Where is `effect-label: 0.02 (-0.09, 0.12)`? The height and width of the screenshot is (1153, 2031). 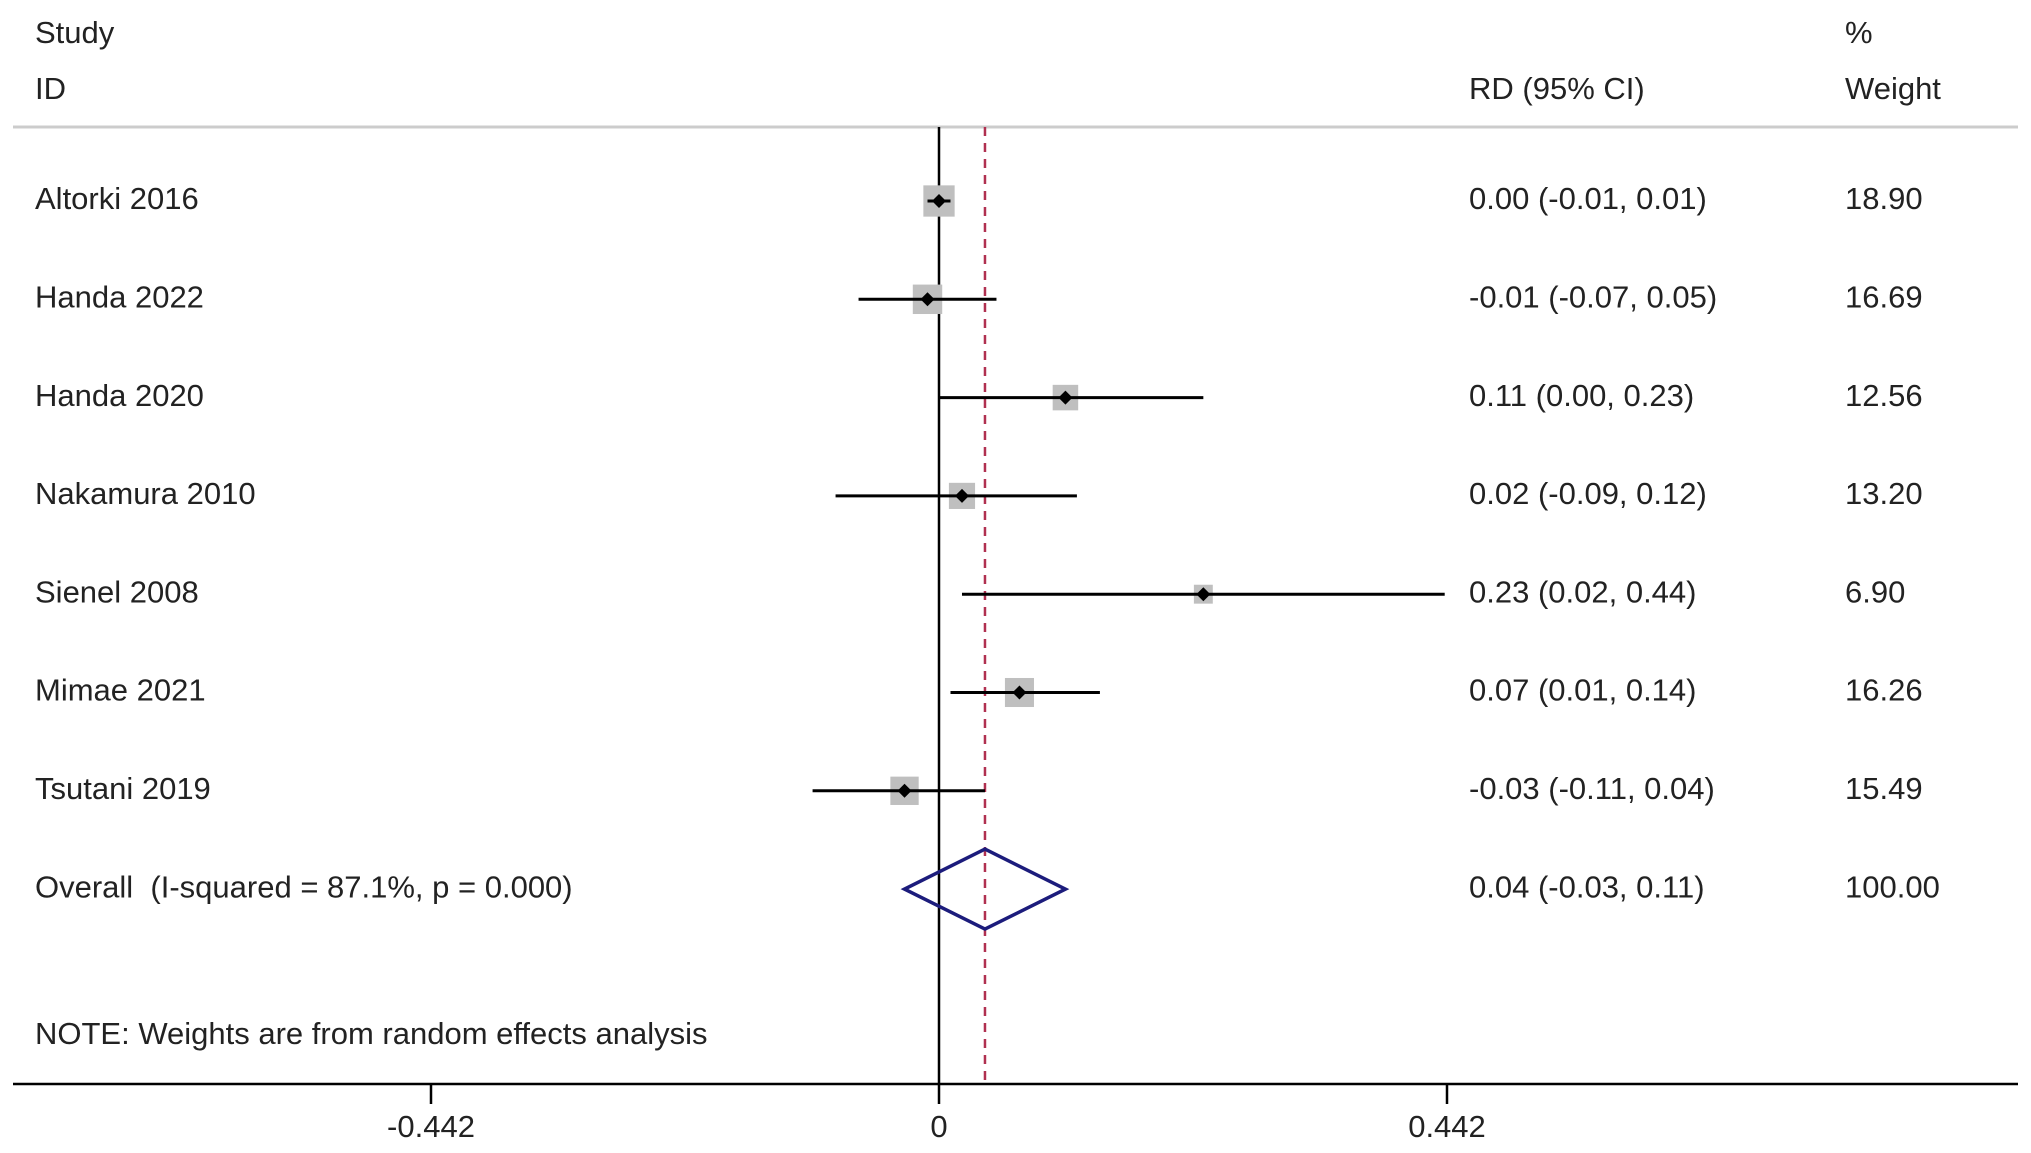
effect-label: 0.02 (-0.09, 0.12) is located at coordinates (1588, 493).